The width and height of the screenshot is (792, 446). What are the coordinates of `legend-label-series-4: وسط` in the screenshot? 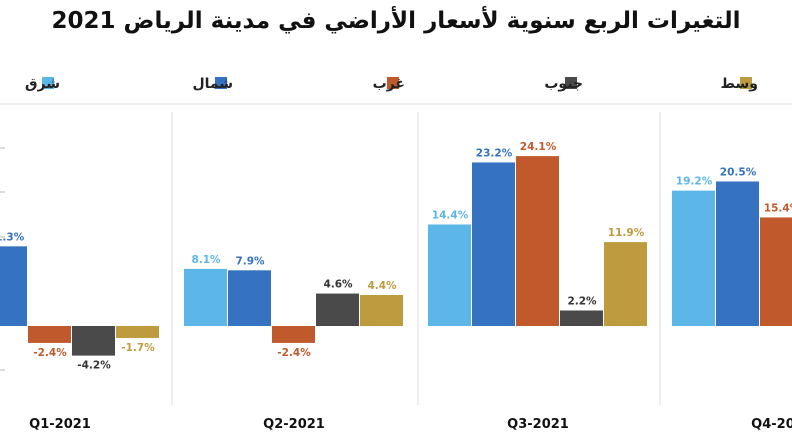 It's located at (739, 84).